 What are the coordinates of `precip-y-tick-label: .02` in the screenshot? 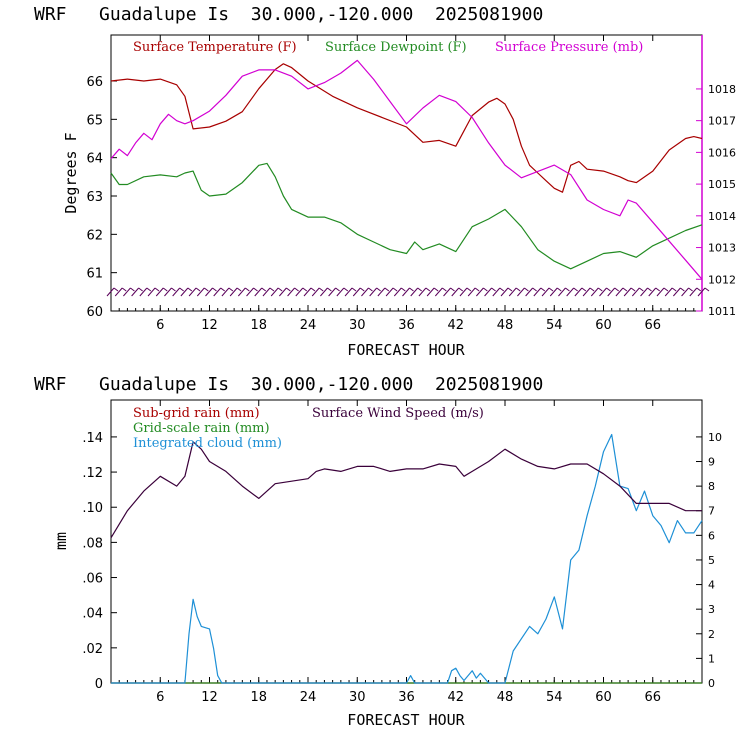 It's located at (92, 649).